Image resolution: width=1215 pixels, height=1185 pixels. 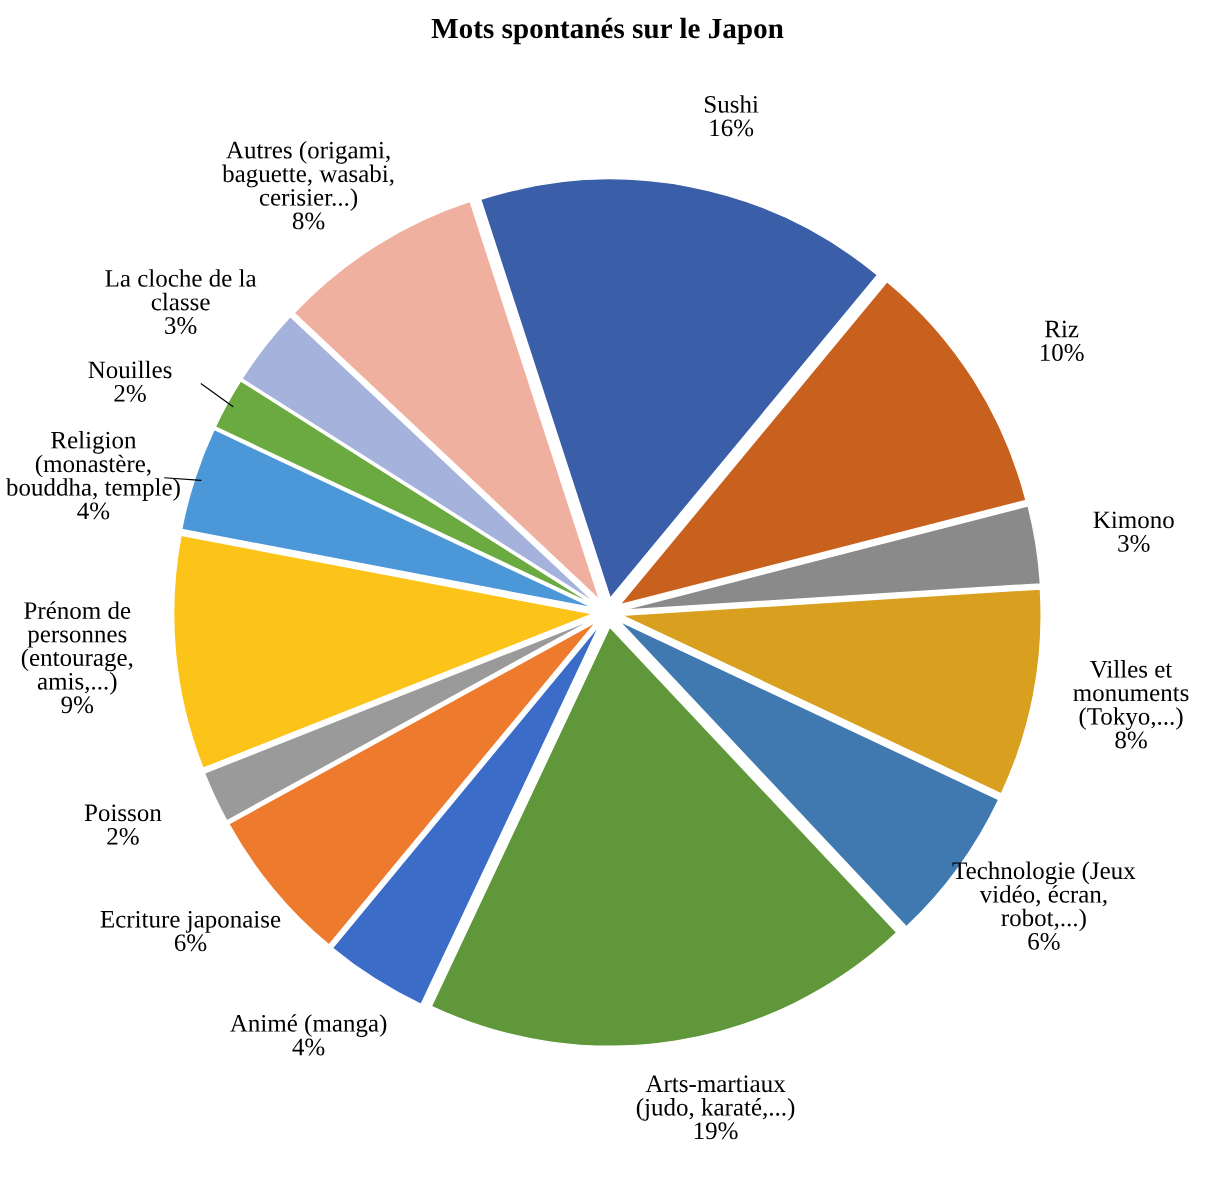 I want to click on data-label: 16%, so click(x=732, y=128).